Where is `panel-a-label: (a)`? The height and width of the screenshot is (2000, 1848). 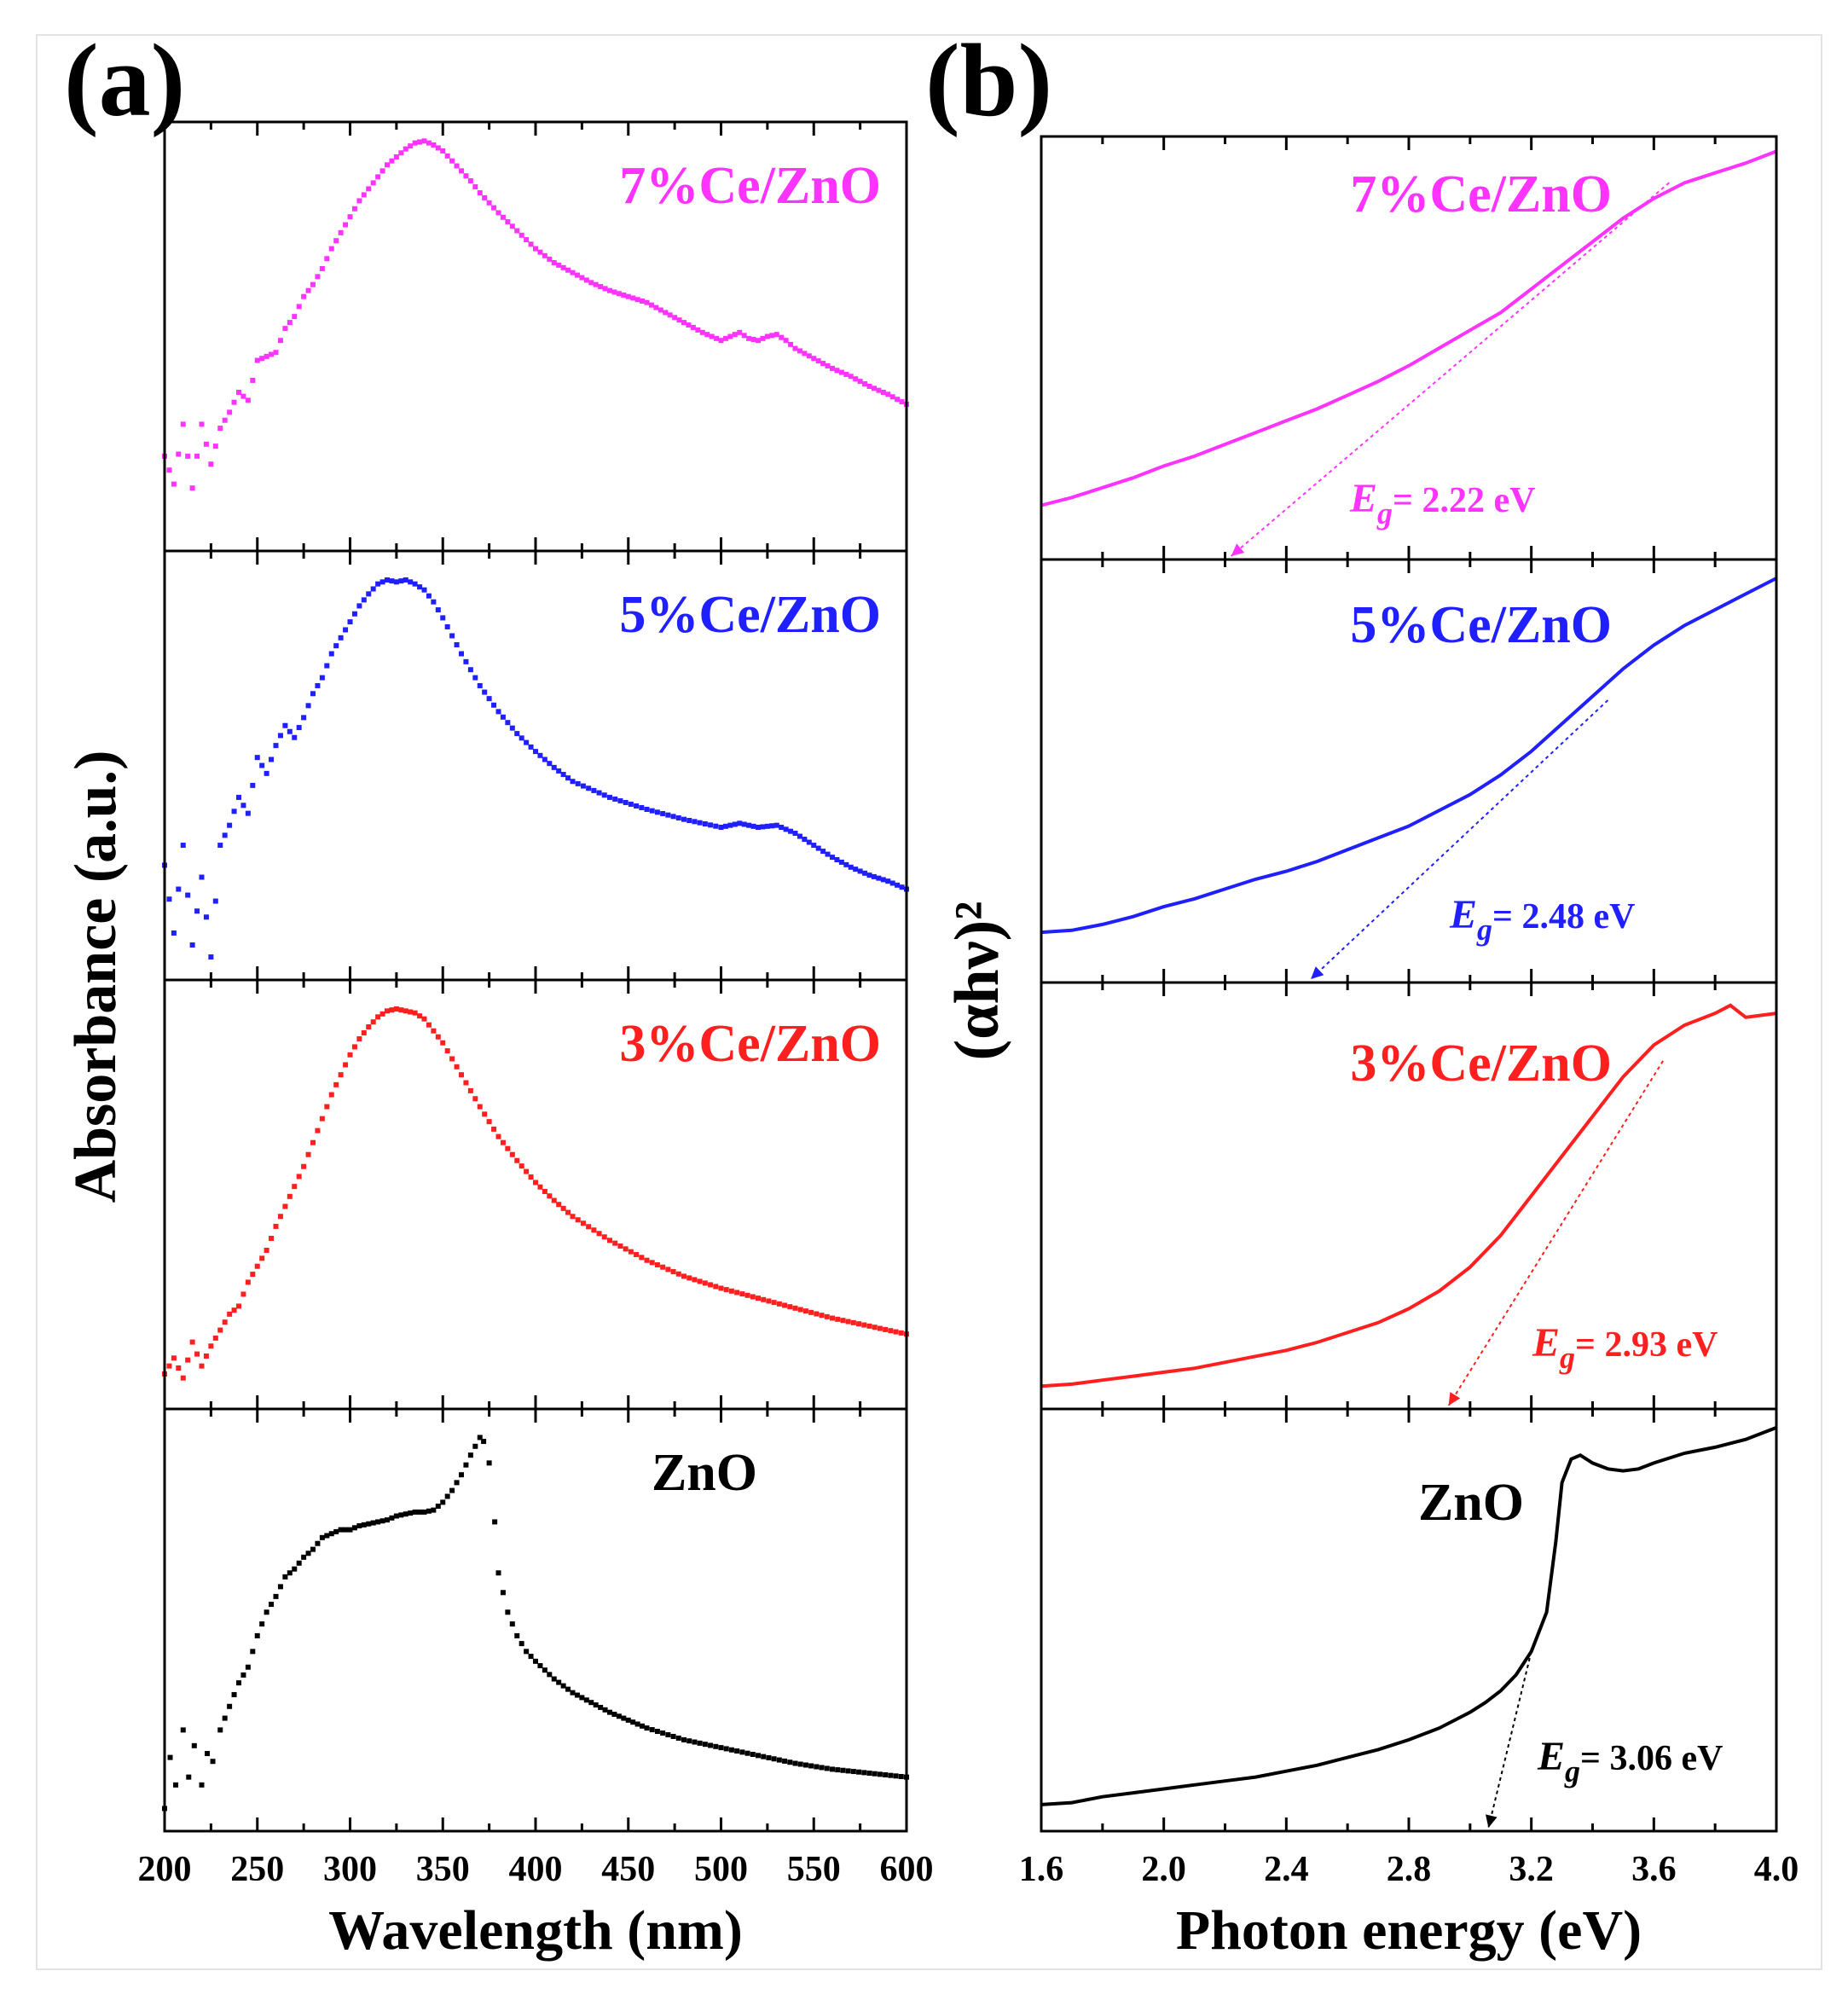
panel-a-label: (a) is located at coordinates (125, 80).